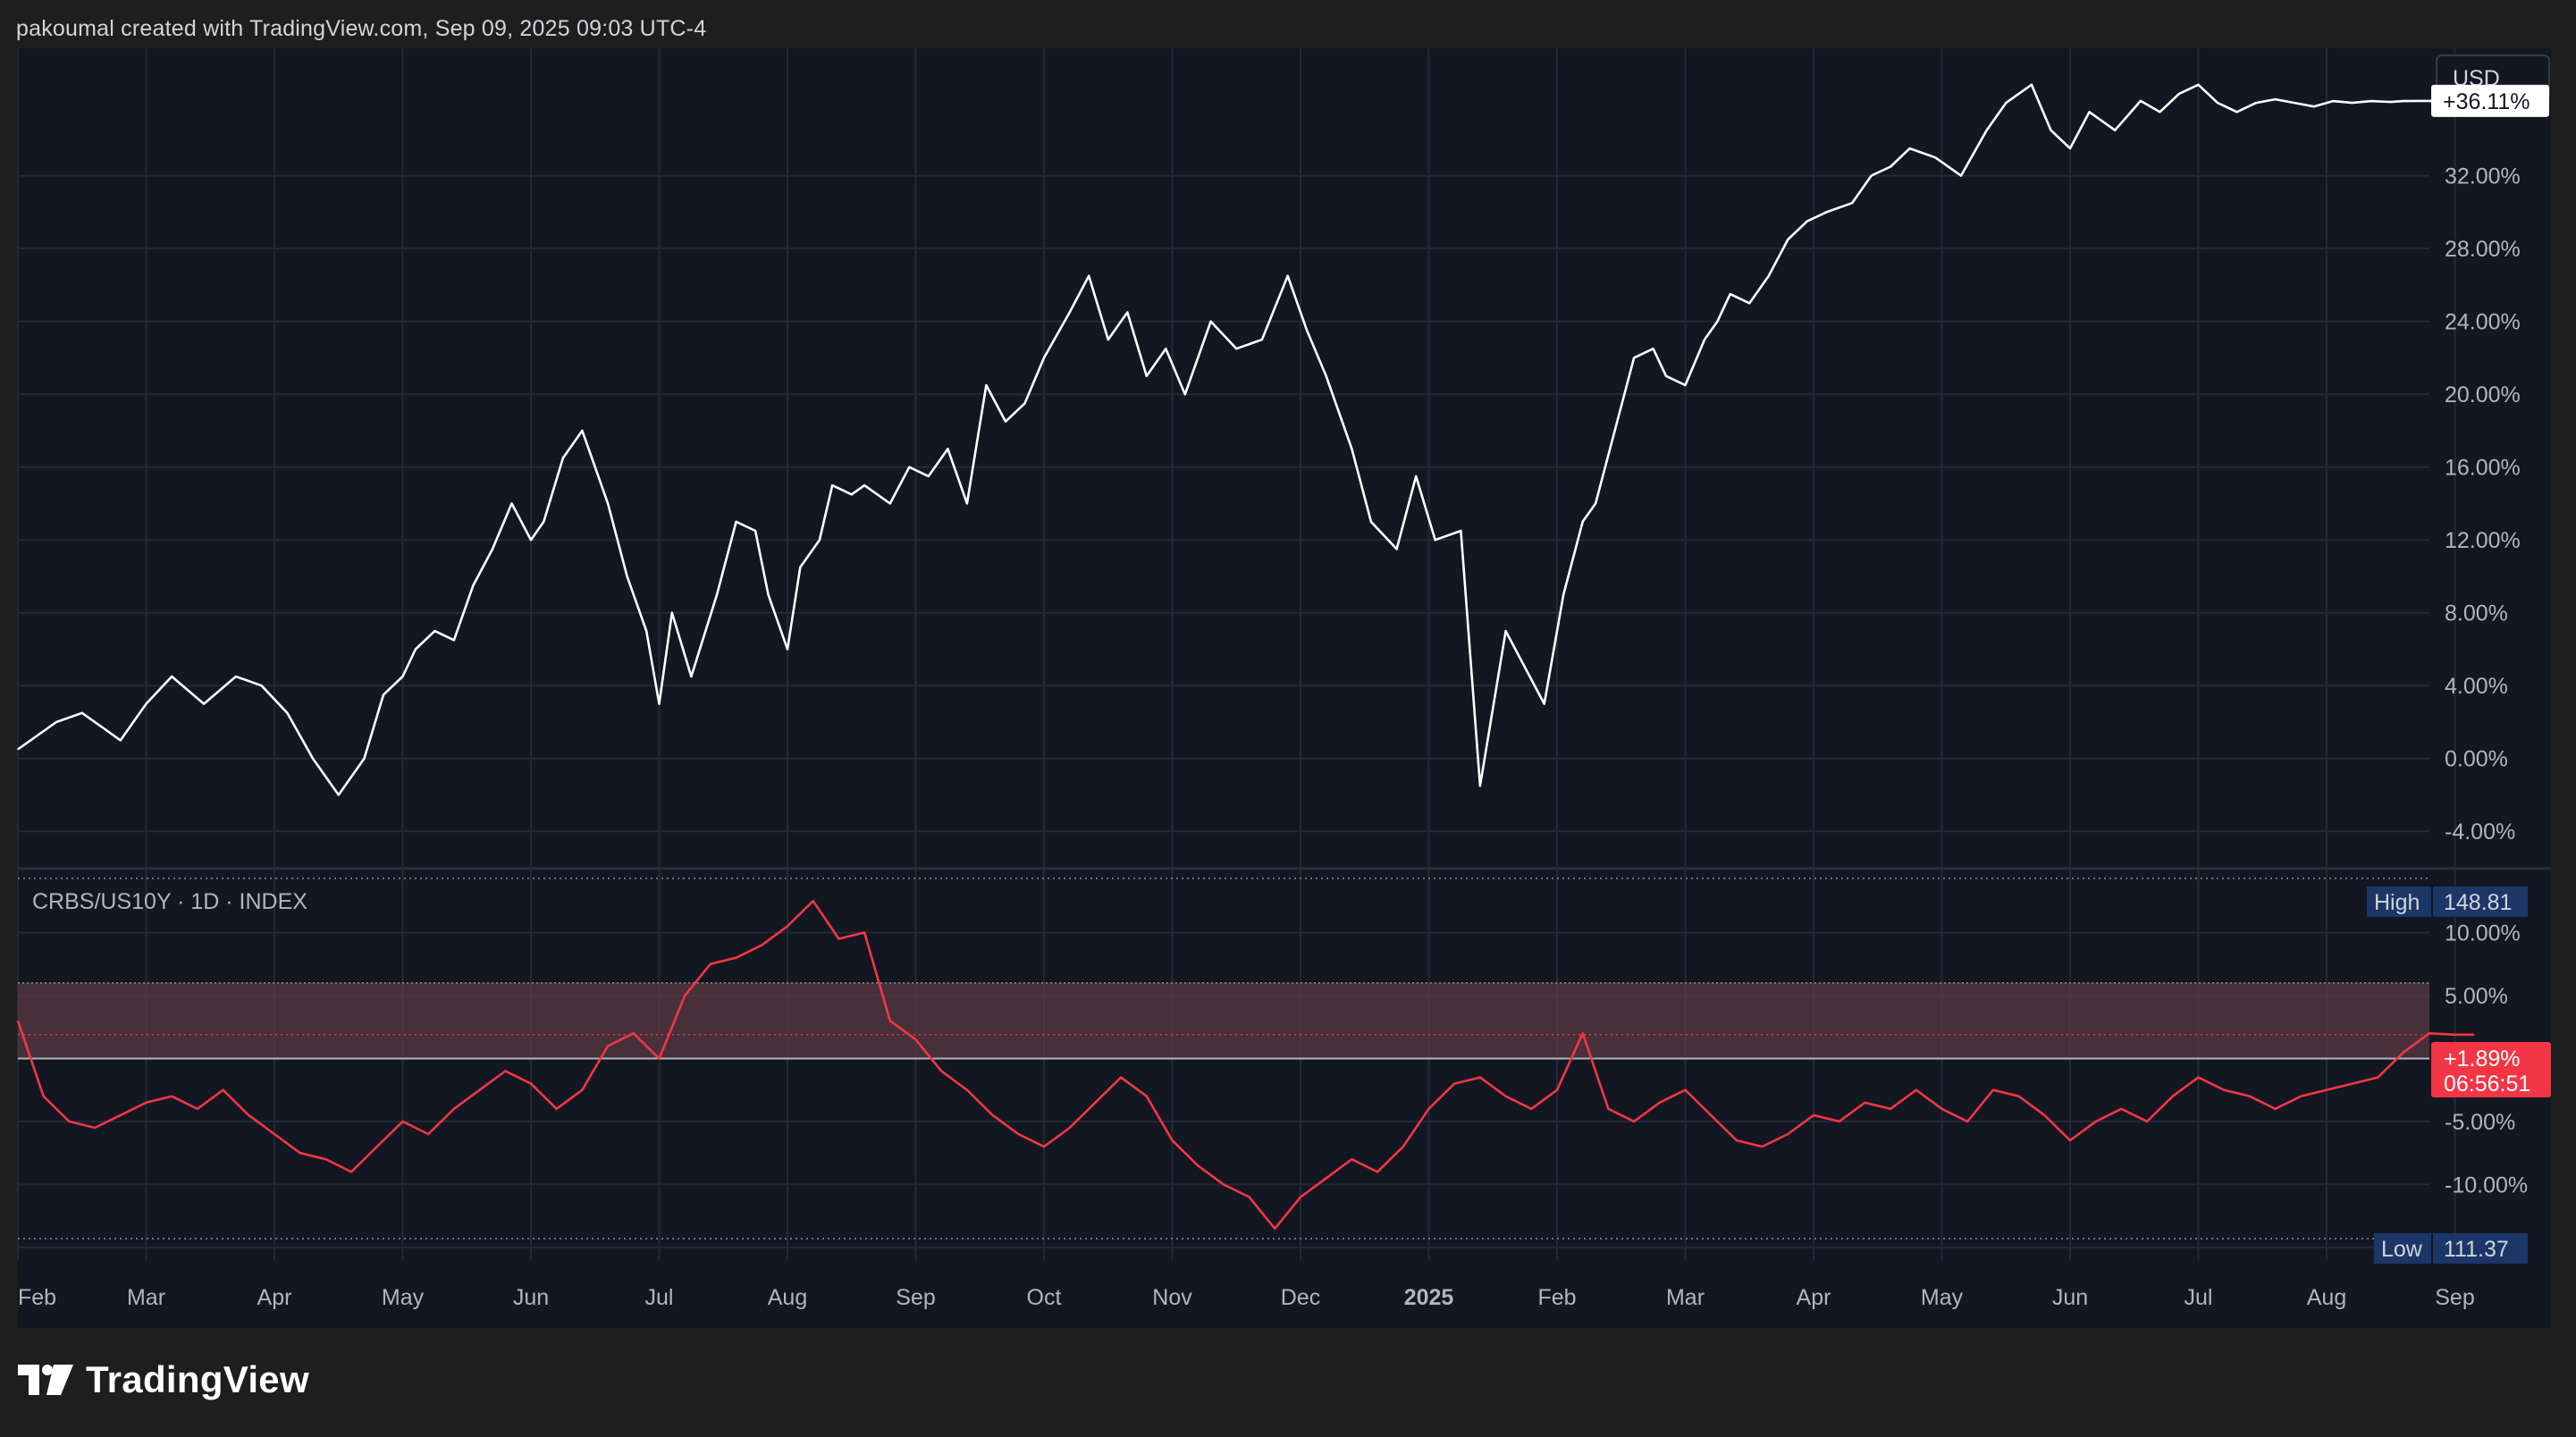  Describe the element at coordinates (2483, 322) in the screenshot. I see `upper-y-tick-label: 24.00%` at that location.